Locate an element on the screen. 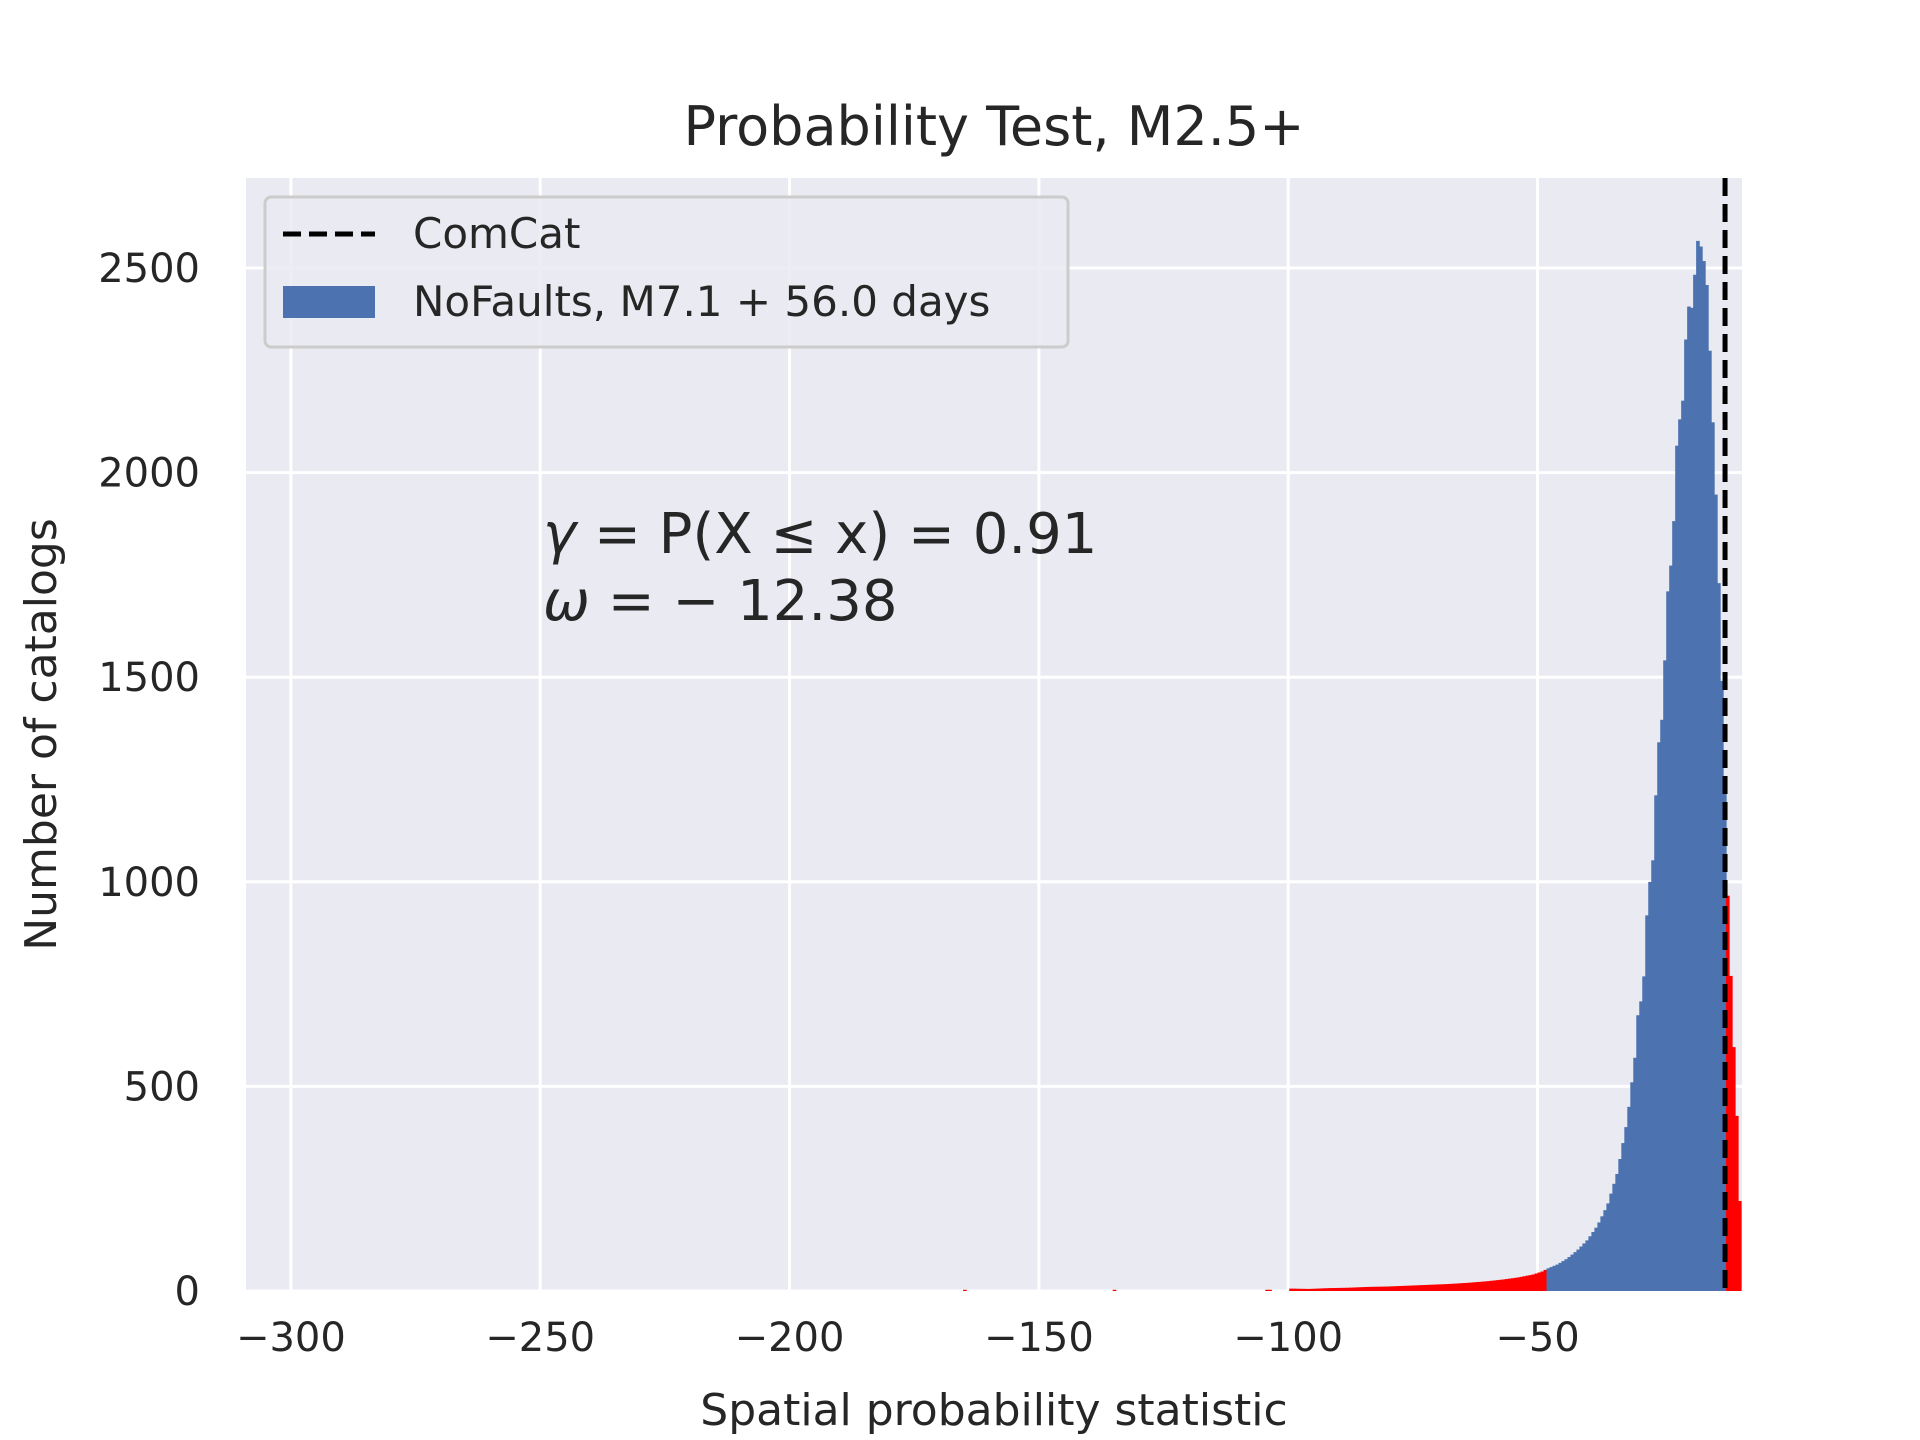  gamma-expression: = P(X ≤ x) = 0.91 is located at coordinates (845, 534).